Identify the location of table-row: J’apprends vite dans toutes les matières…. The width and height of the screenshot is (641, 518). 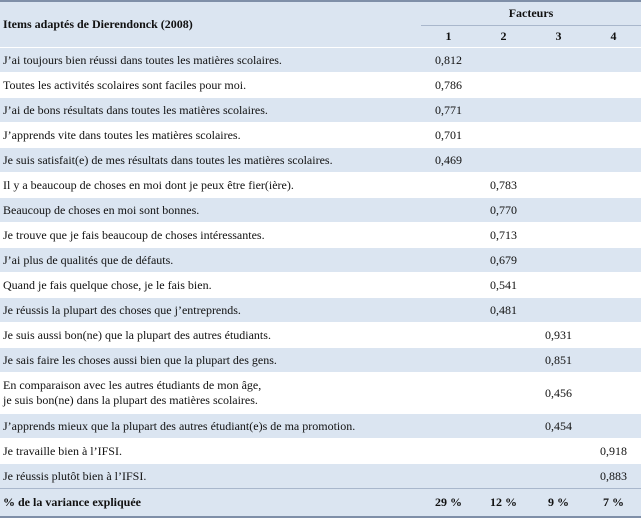
(320, 135).